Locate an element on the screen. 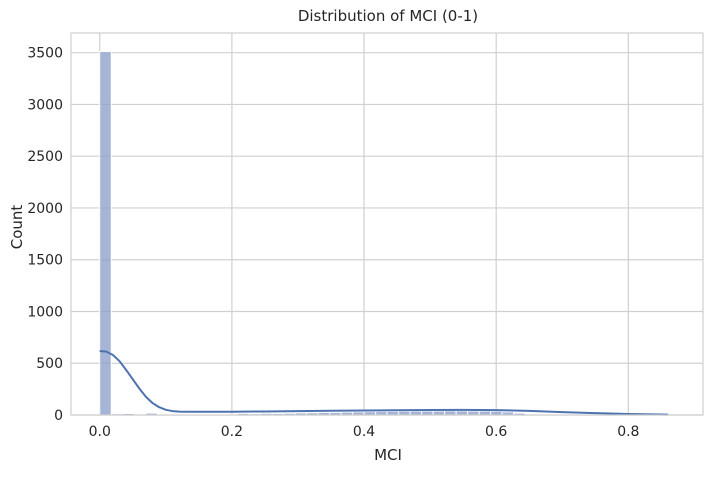 The height and width of the screenshot is (477, 707). x-tick-label: 0.2 is located at coordinates (232, 432).